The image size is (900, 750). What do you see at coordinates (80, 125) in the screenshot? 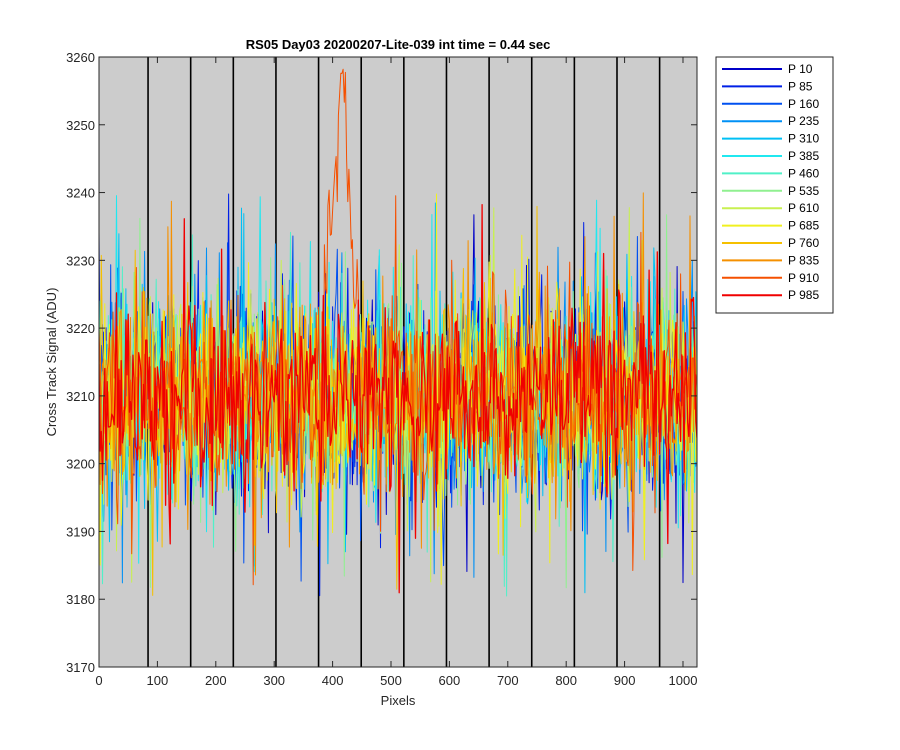
I see `y-tick-label: 3250` at bounding box center [80, 125].